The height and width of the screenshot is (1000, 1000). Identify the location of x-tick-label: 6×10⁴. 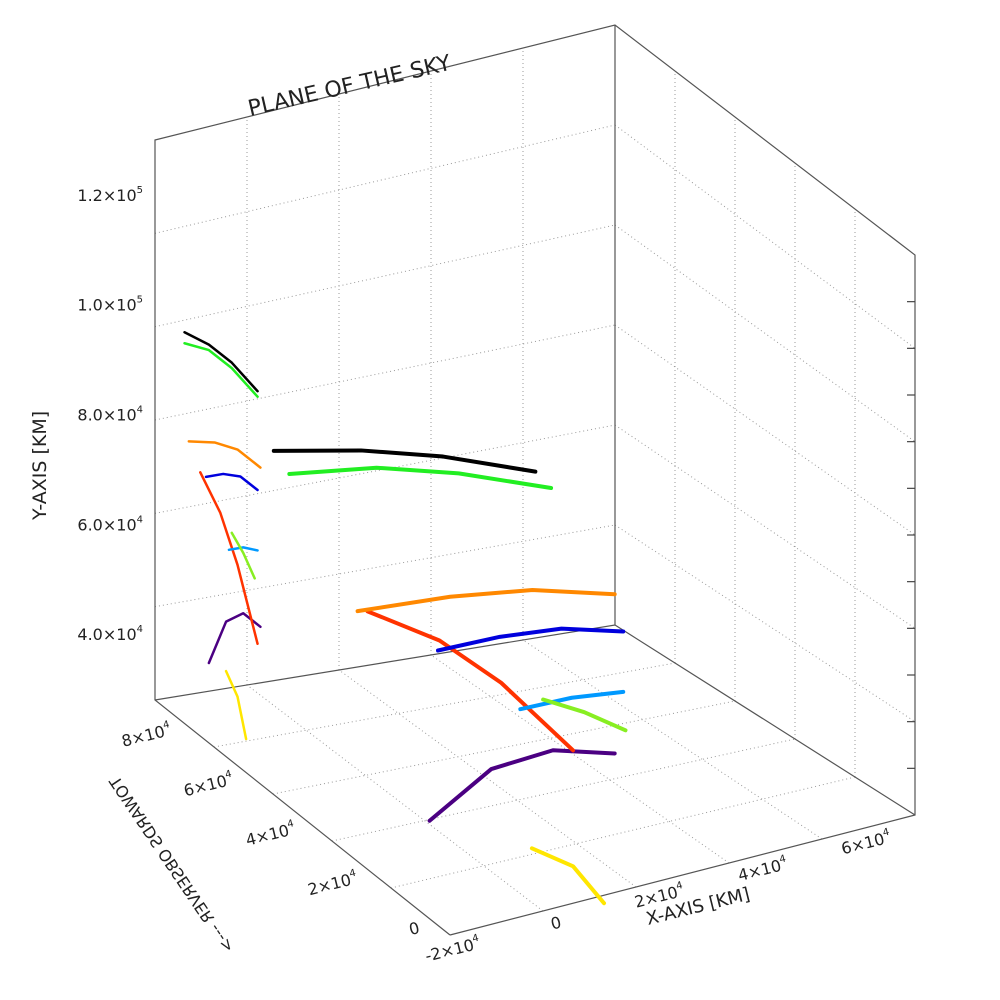
(866, 843).